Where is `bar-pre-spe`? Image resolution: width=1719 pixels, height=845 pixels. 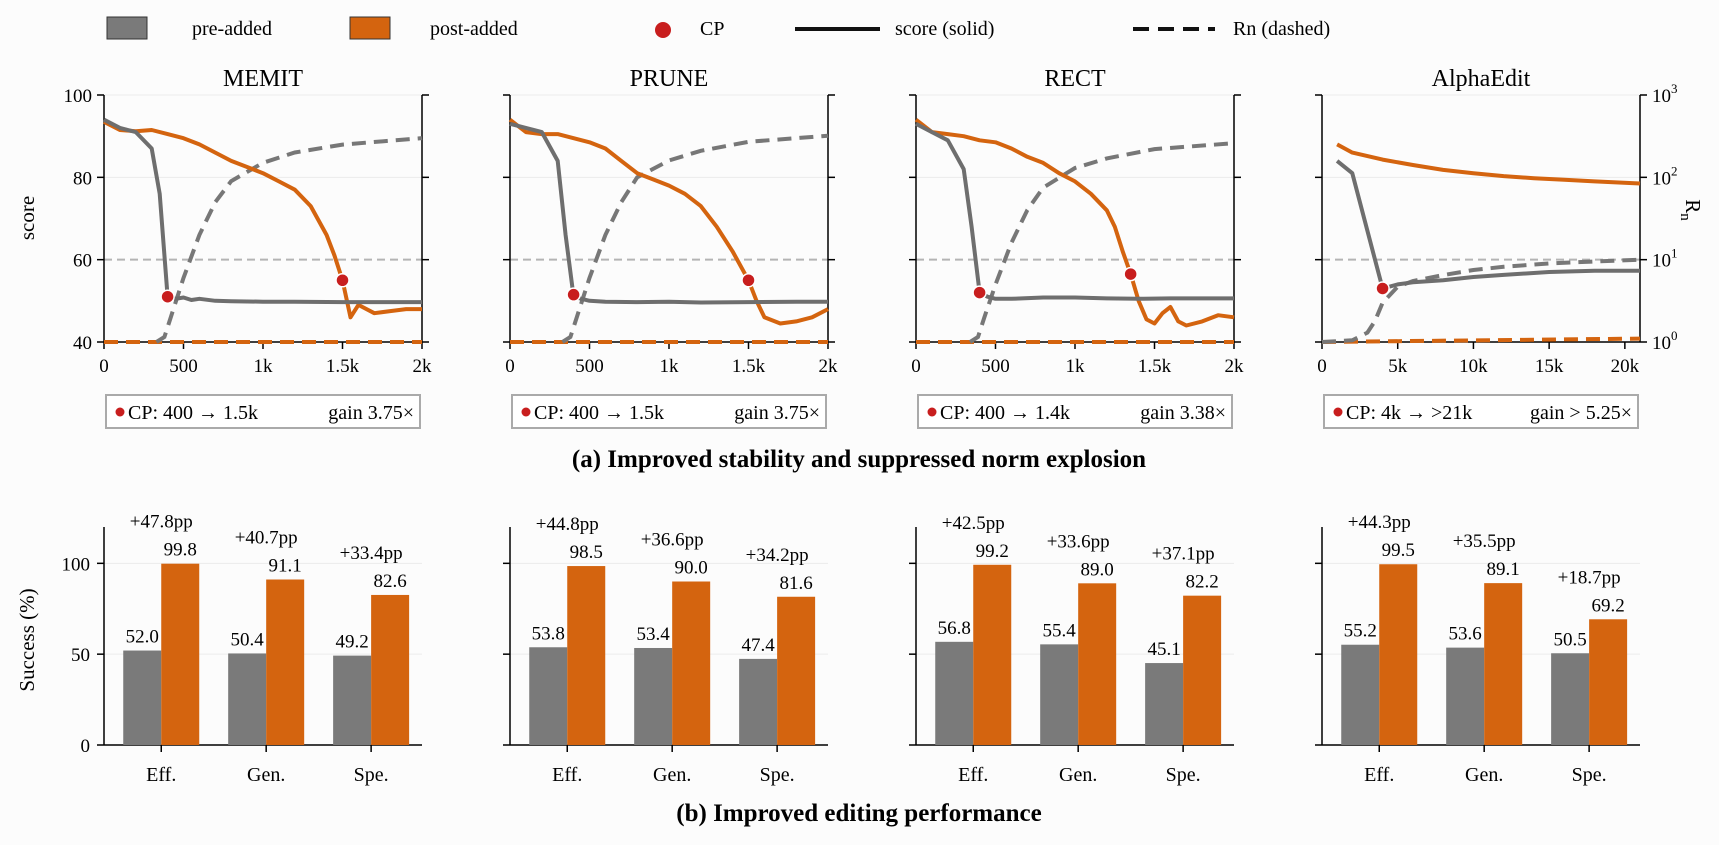 bar-pre-spe is located at coordinates (1164, 704).